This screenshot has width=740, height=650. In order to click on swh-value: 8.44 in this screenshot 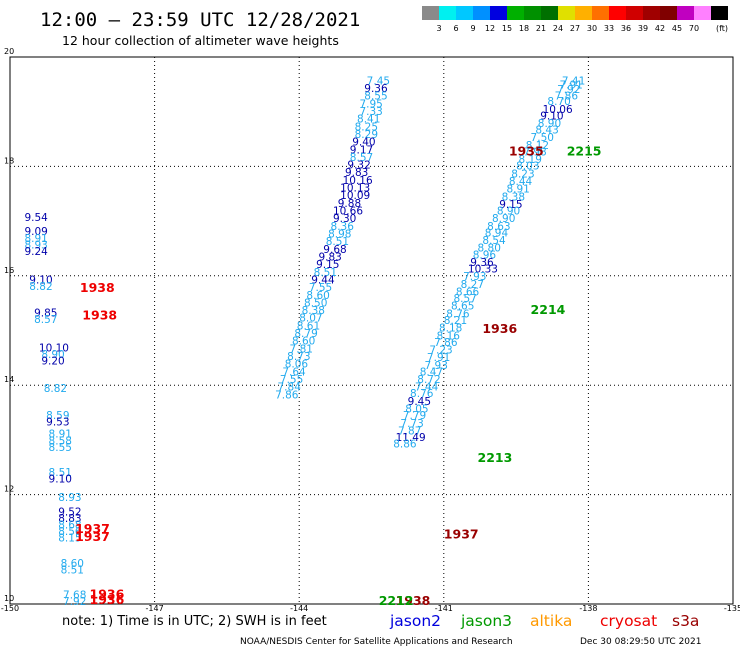, I will do `click(521, 182)`.